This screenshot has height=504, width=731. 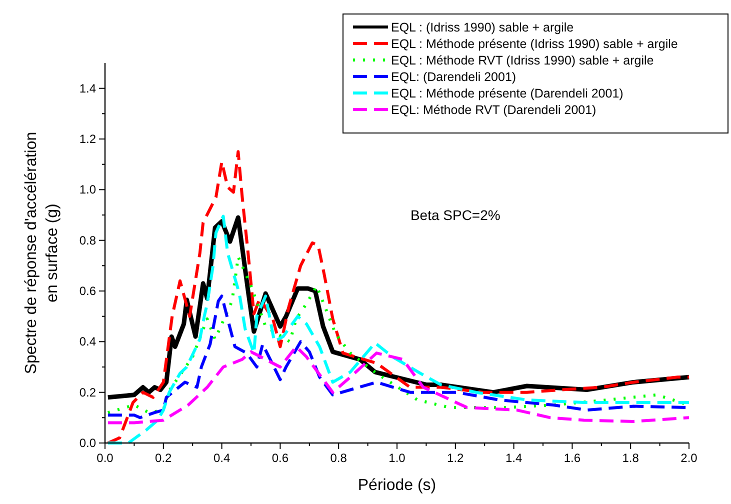 What do you see at coordinates (87, 189) in the screenshot?
I see `y-tick-label: 1.0` at bounding box center [87, 189].